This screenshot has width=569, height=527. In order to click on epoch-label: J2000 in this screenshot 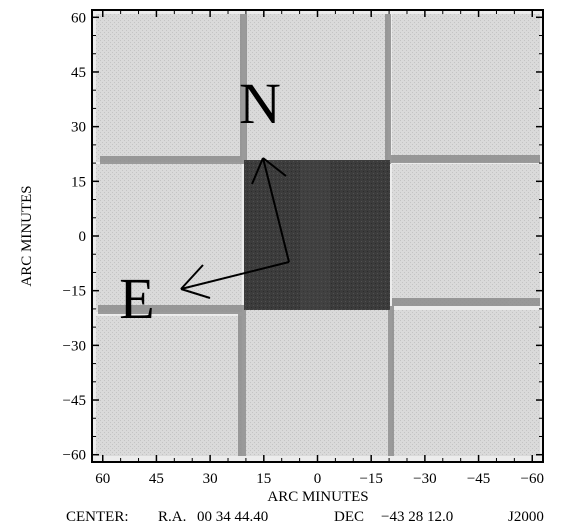, I will do `click(526, 517)`.